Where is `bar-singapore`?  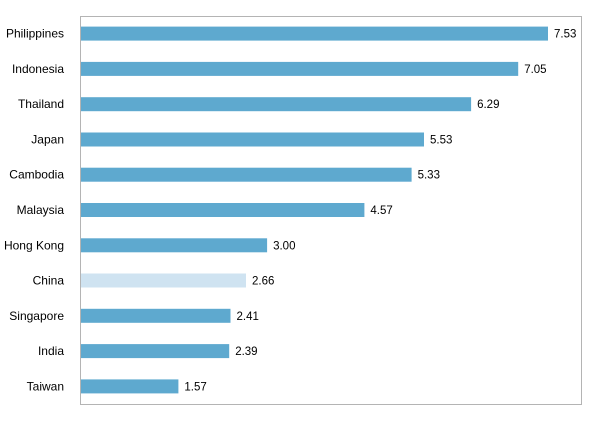 bar-singapore is located at coordinates (156, 315).